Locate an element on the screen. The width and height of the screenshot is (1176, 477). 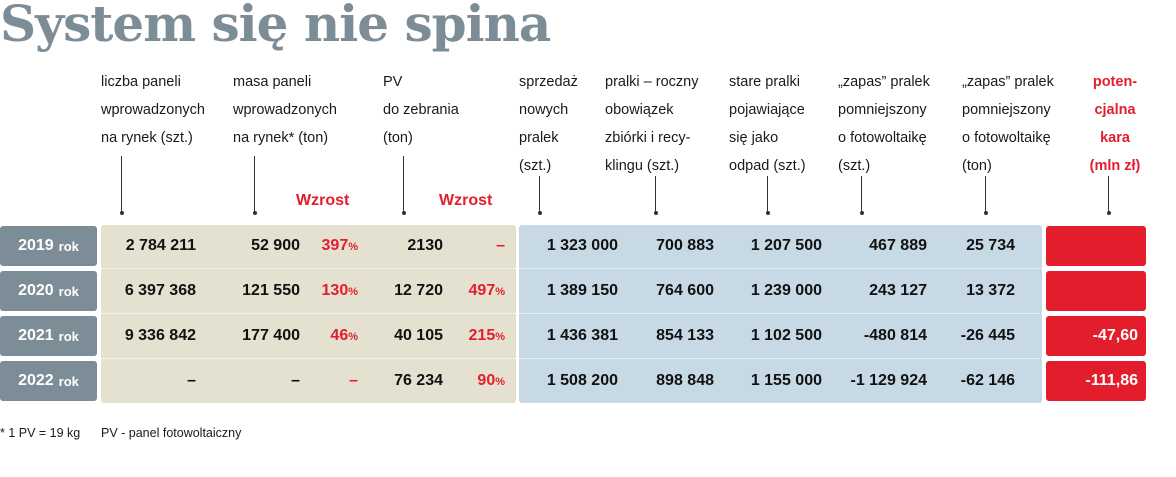
cell-sprzedaz: 1 389 150 is located at coordinates (582, 291).